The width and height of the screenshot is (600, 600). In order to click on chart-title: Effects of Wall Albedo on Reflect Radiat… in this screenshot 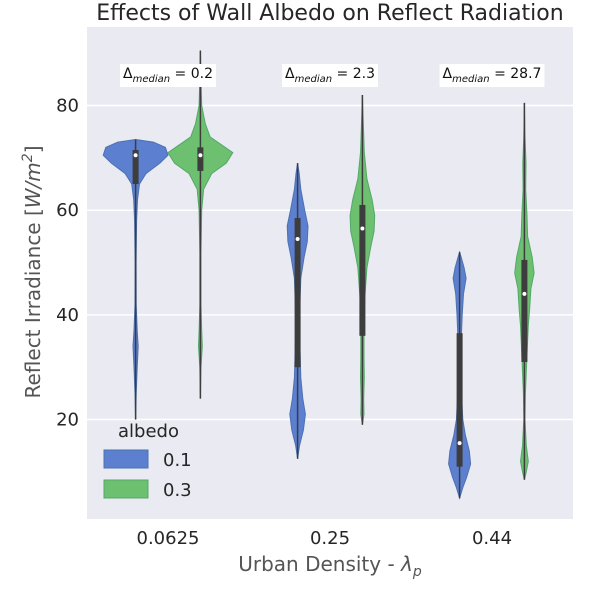, I will do `click(329, 13)`.